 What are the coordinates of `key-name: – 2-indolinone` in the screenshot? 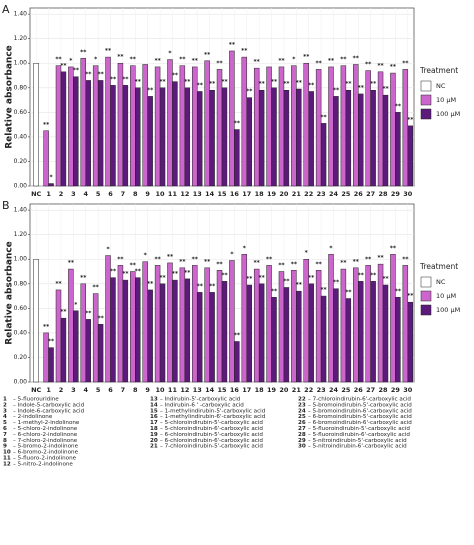 It's located at (33, 417).